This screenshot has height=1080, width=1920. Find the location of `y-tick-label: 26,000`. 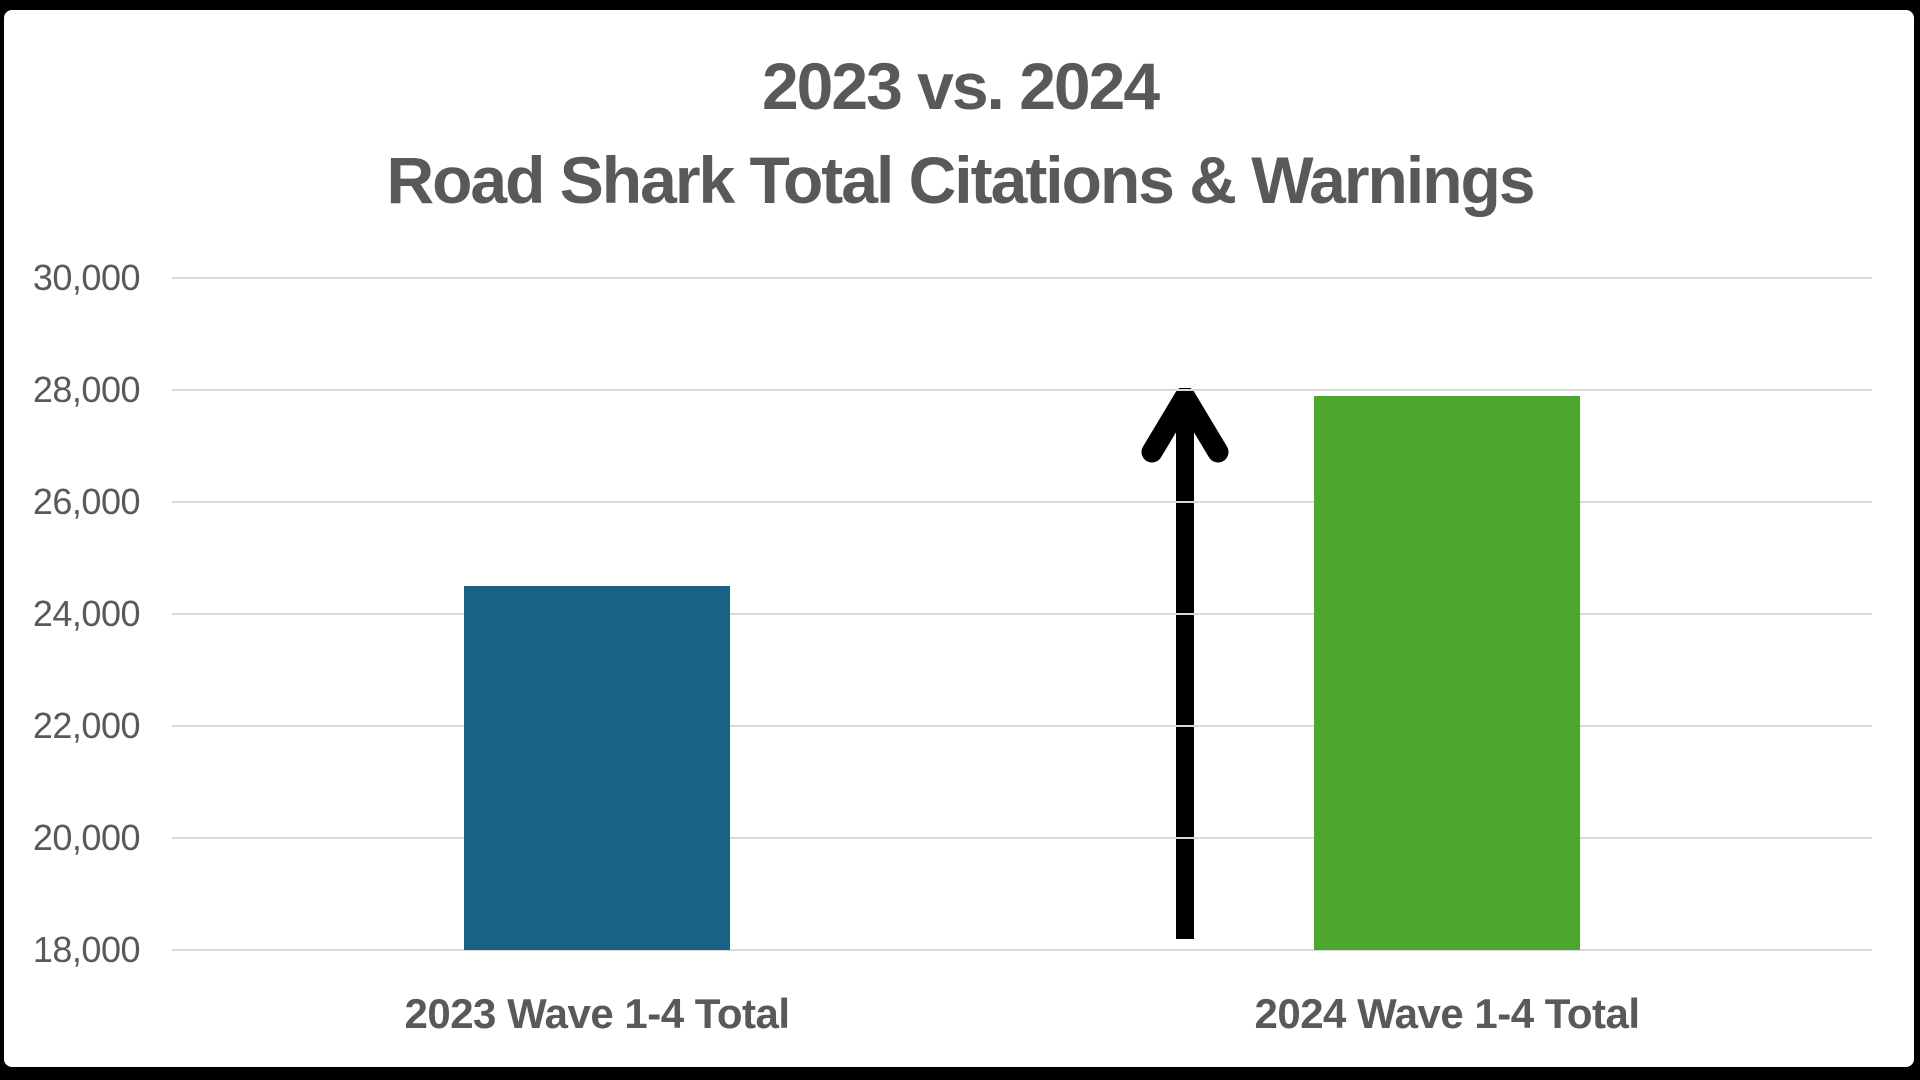

y-tick-label: 26,000 is located at coordinates (86, 501).